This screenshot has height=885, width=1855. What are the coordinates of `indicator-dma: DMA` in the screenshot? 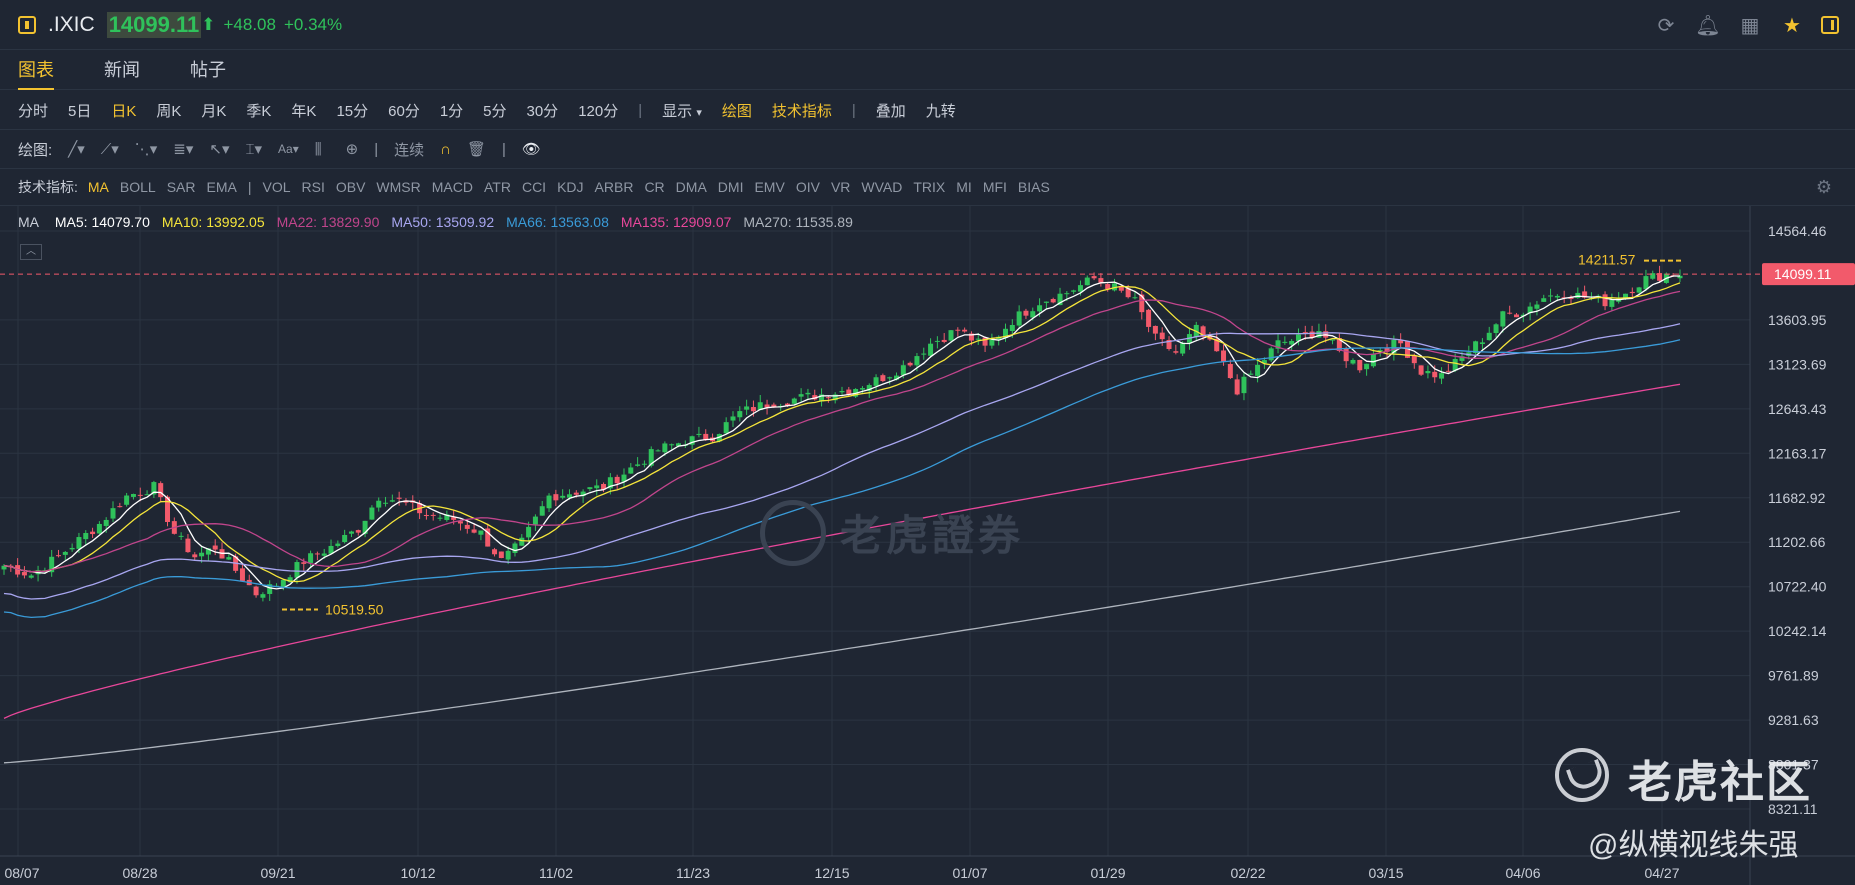 It's located at (691, 187).